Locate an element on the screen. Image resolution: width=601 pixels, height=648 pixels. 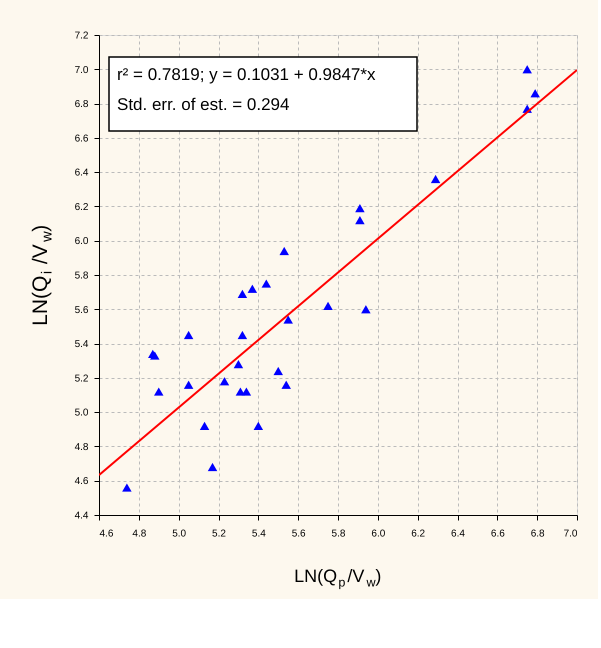
y-tick-label: 5.6 is located at coordinates (81, 310).